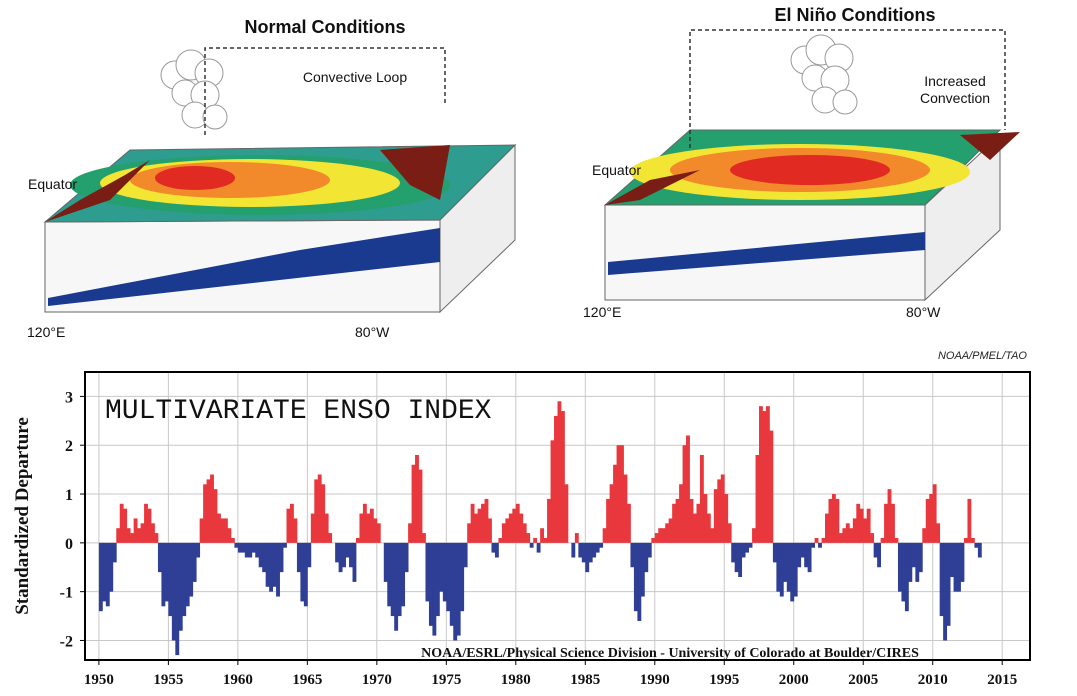  What do you see at coordinates (66, 641) in the screenshot?
I see `y-tick-label: -2` at bounding box center [66, 641].